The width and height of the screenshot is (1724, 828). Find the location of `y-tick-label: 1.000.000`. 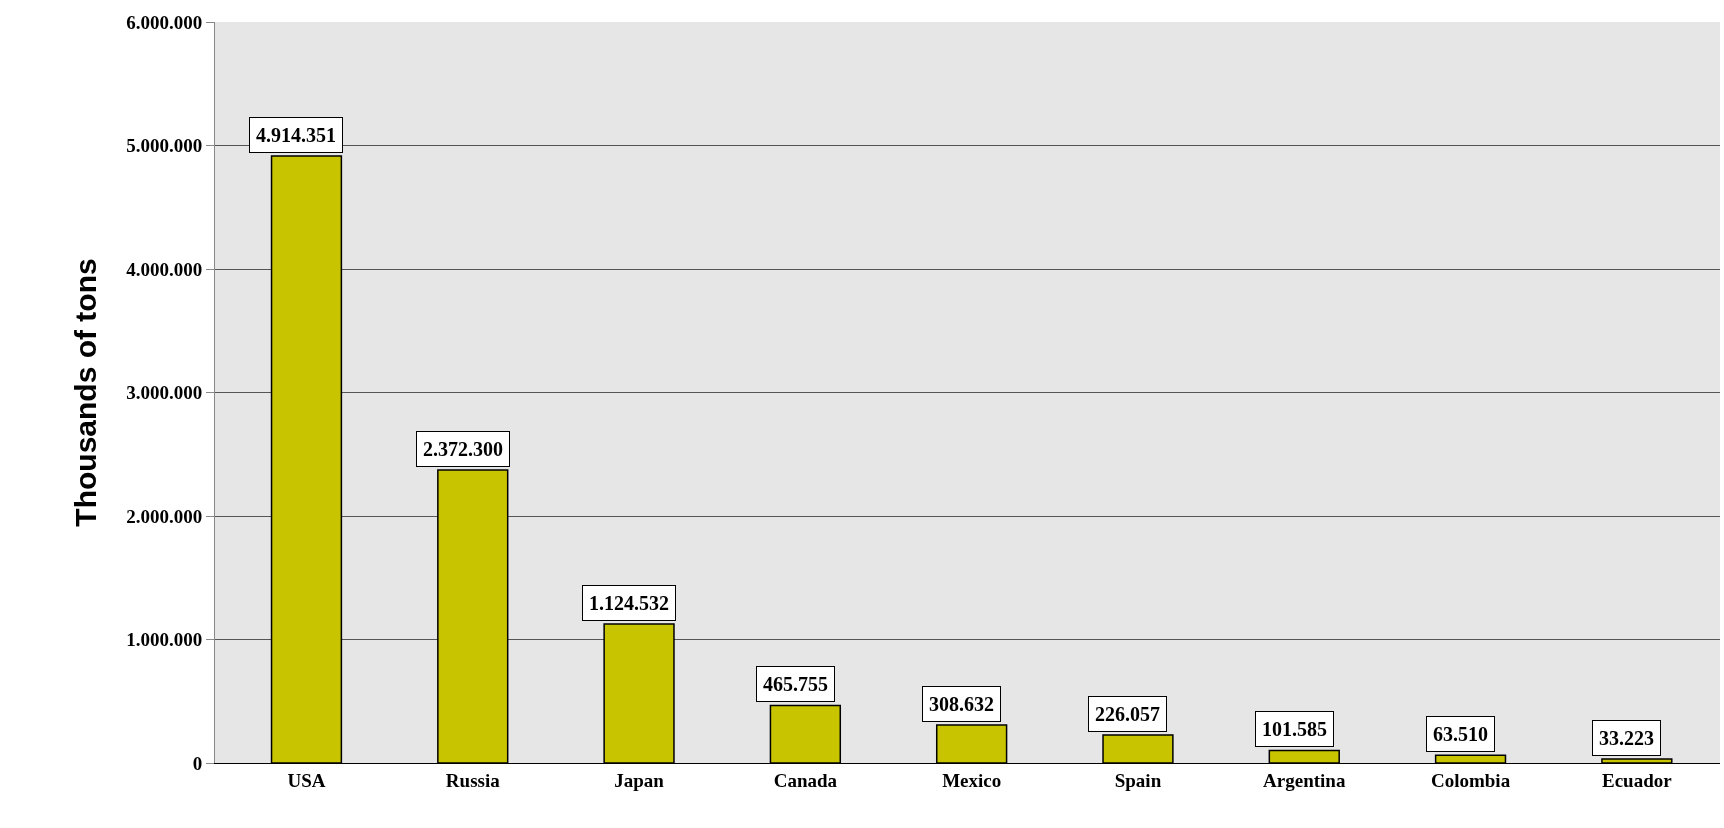

y-tick-label: 1.000.000 is located at coordinates (164, 640).